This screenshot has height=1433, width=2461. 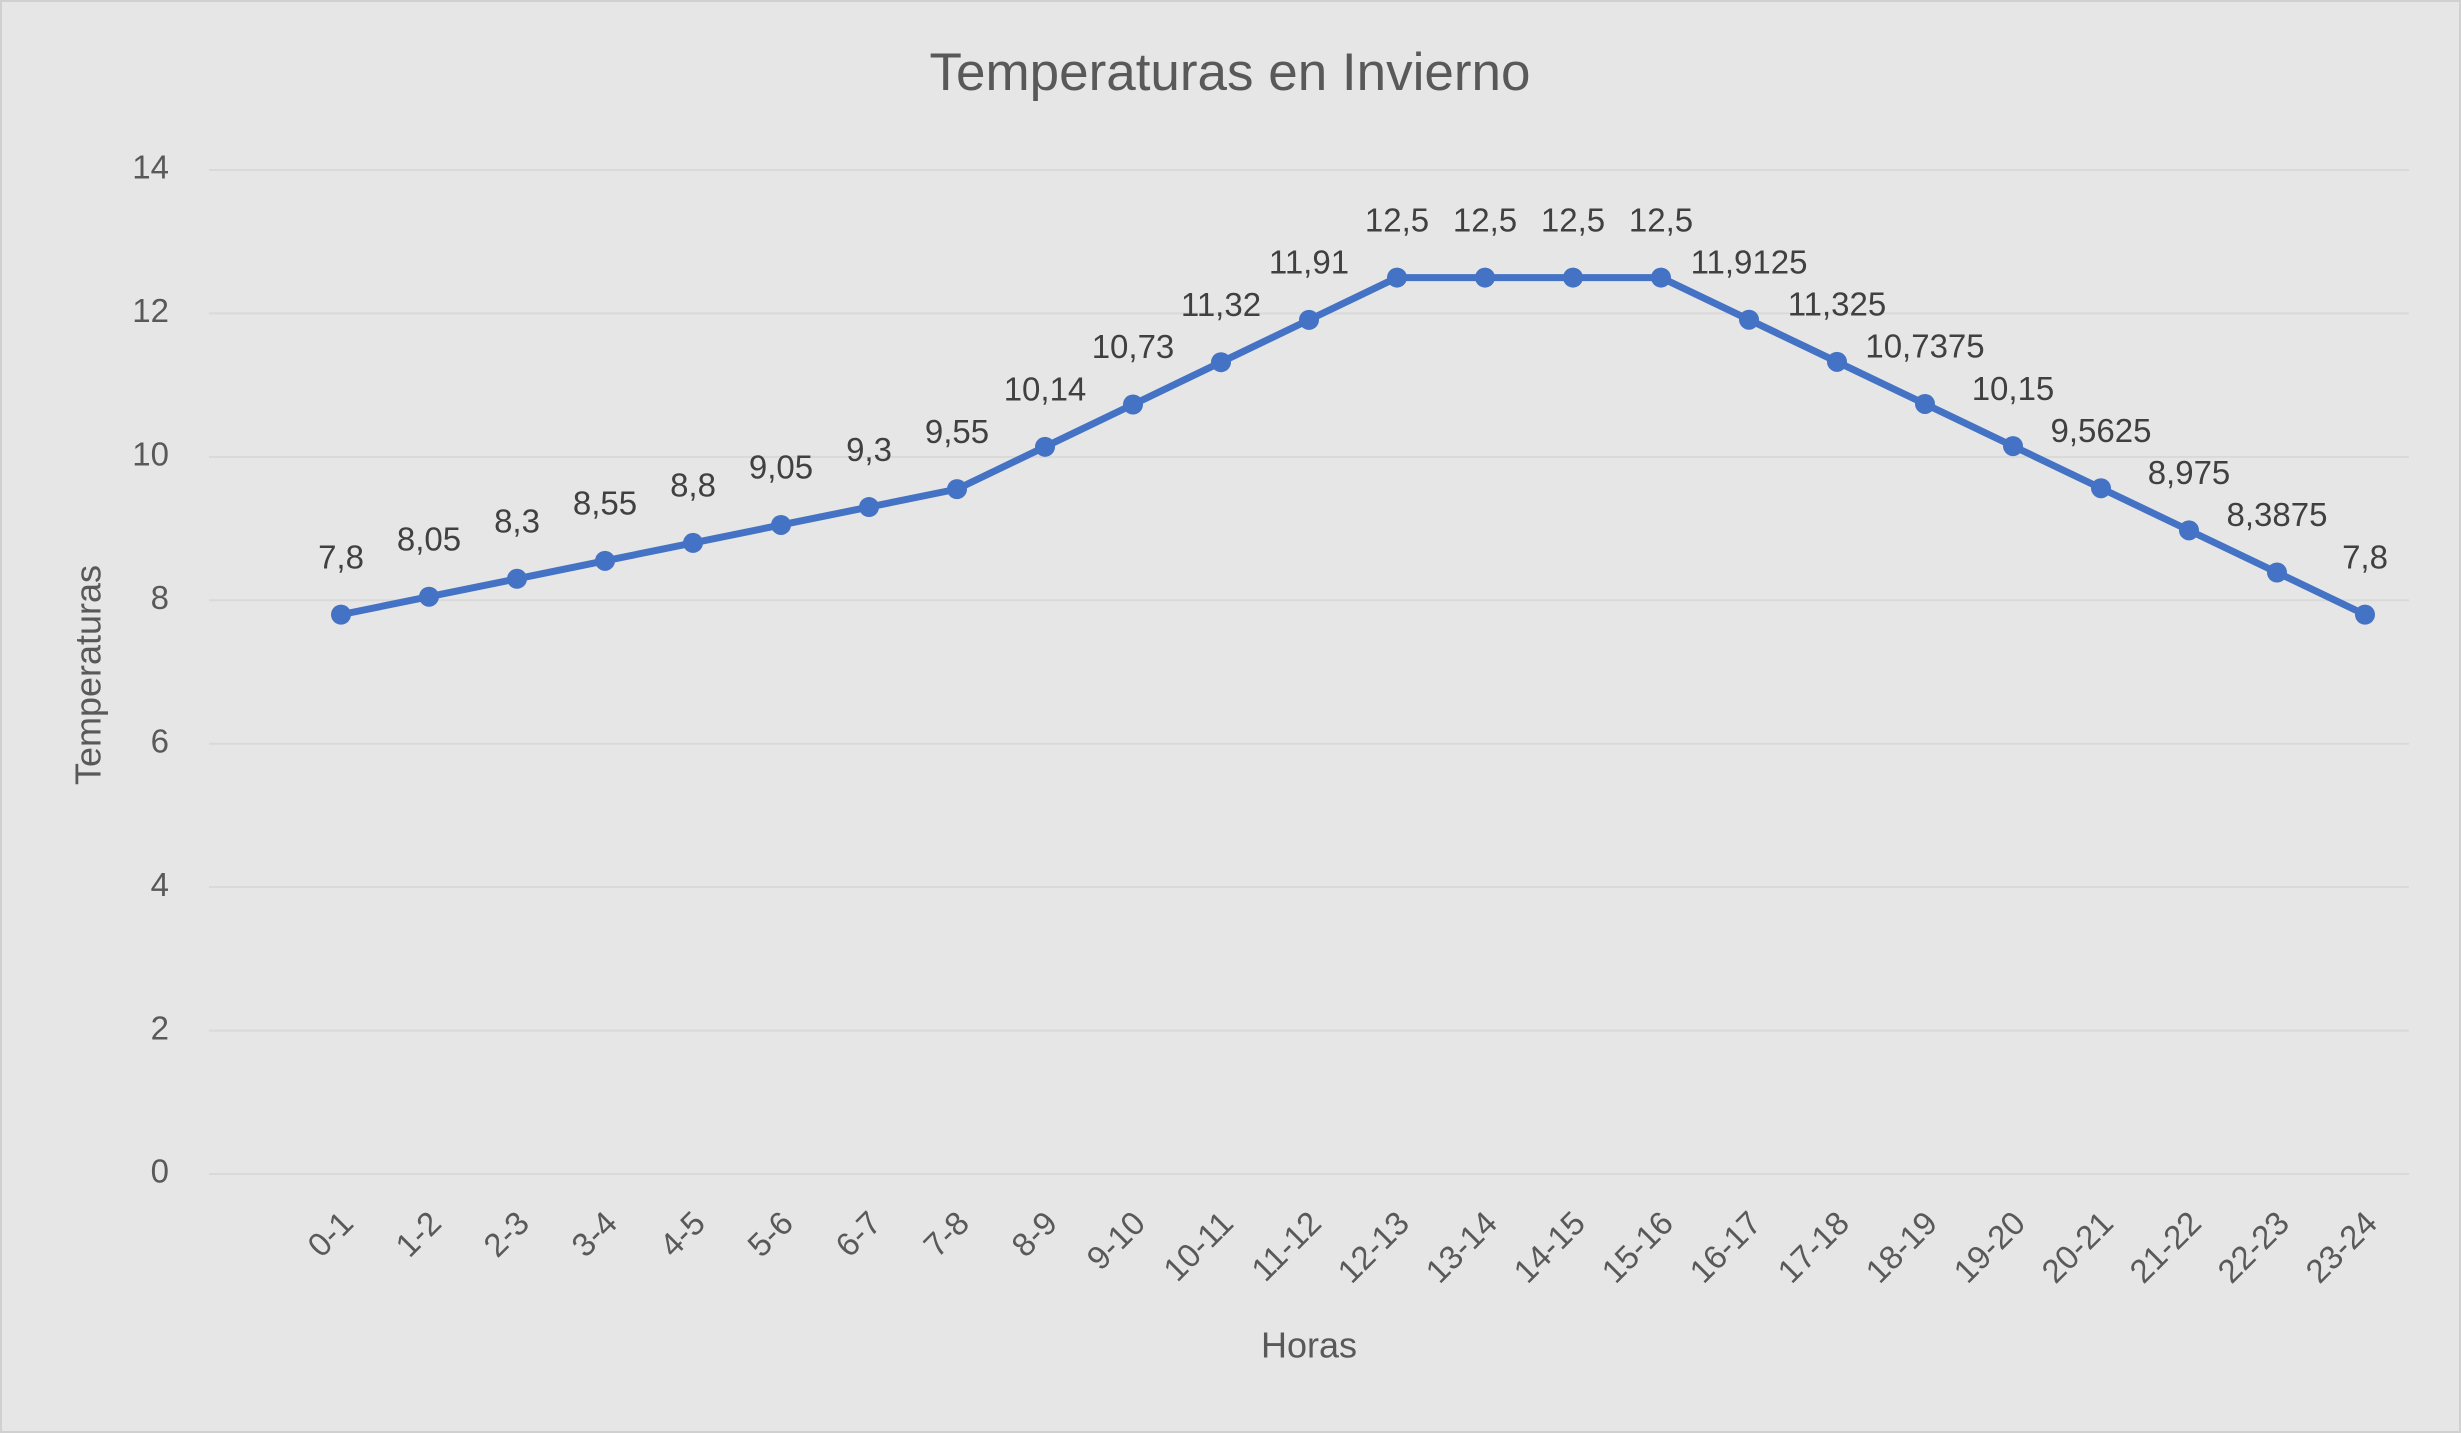 What do you see at coordinates (693, 485) in the screenshot?
I see `data-label: 8,8` at bounding box center [693, 485].